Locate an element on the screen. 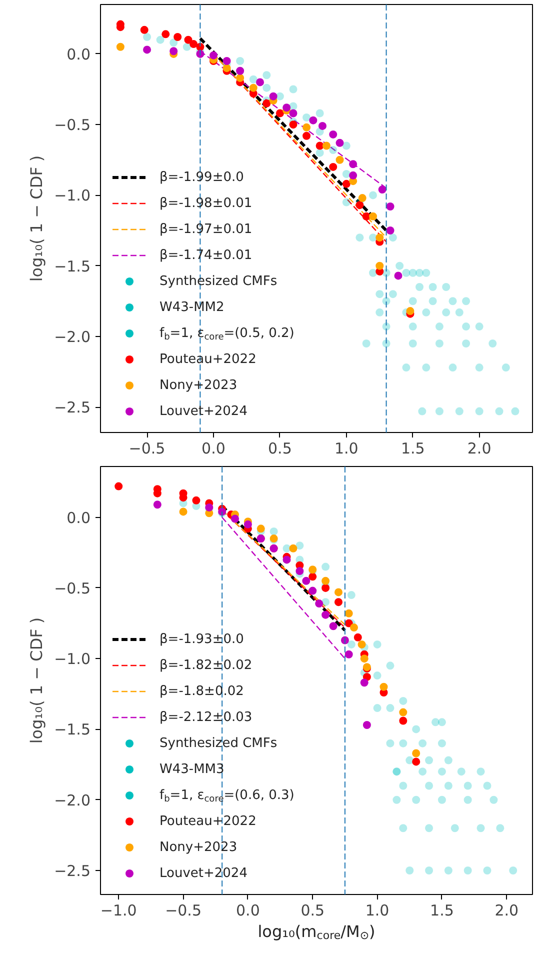  legend-label: W43-MM3 is located at coordinates (192, 769).